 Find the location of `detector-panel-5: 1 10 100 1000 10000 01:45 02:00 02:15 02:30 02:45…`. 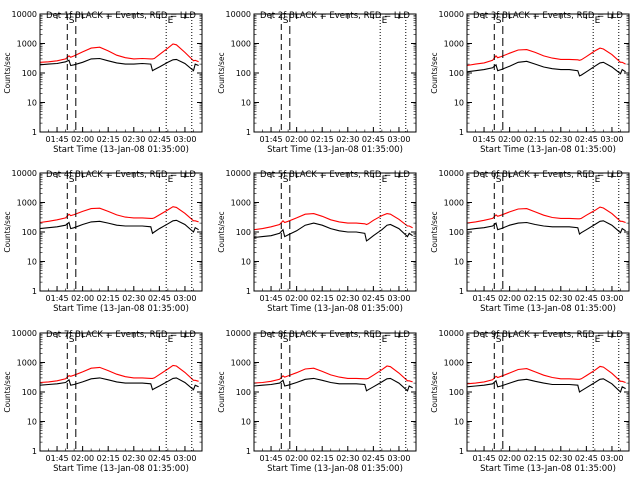

detector-panel-5: 1 10 100 1000 10000 01:45 02:00 02:15 02:30 02:45… is located at coordinates (317, 241).